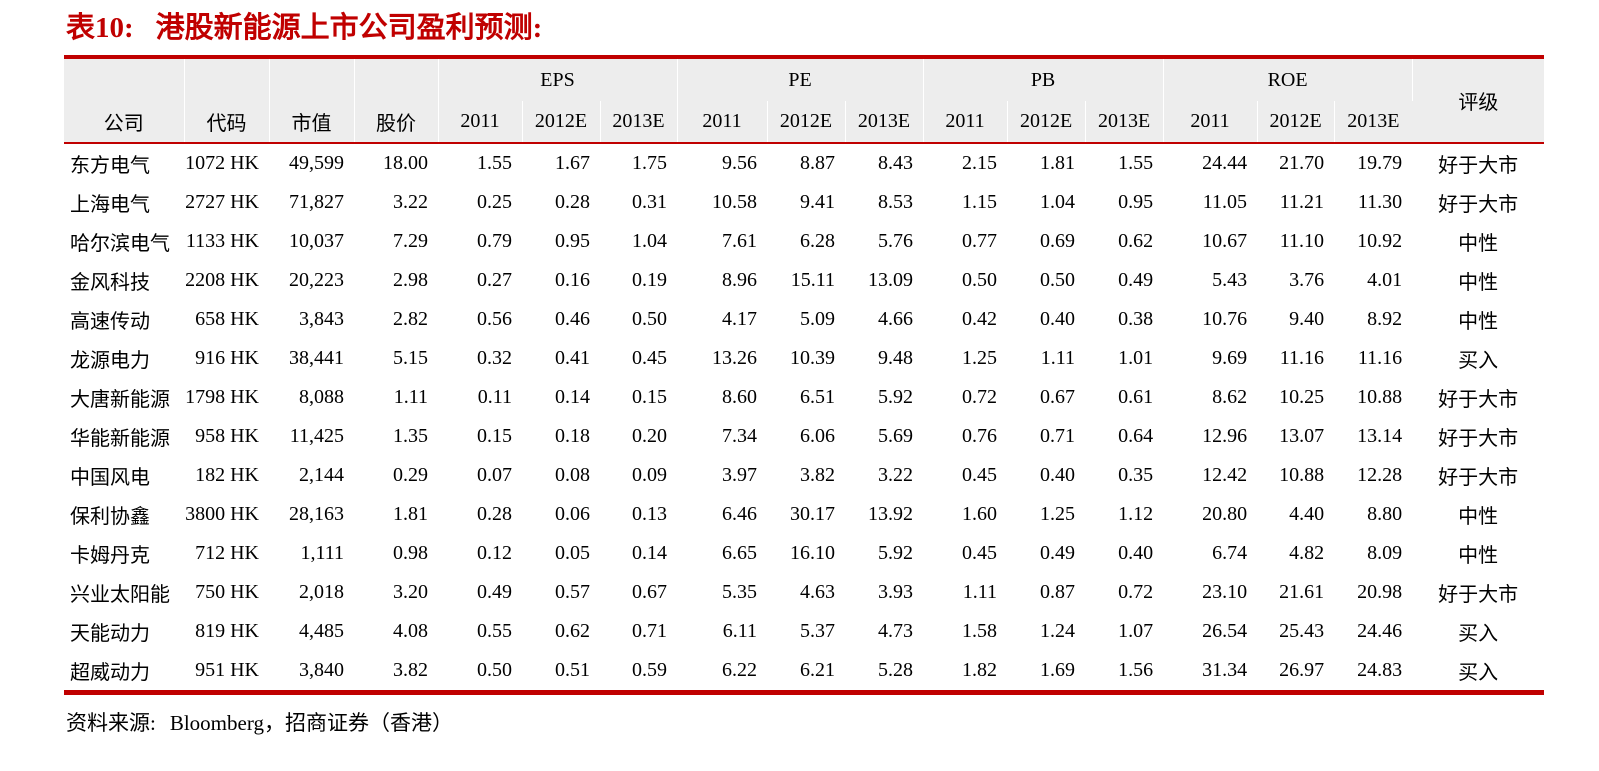 Image resolution: width=1599 pixels, height=771 pixels. I want to click on cell-pb-2013e: 0.61, so click(1124, 398).